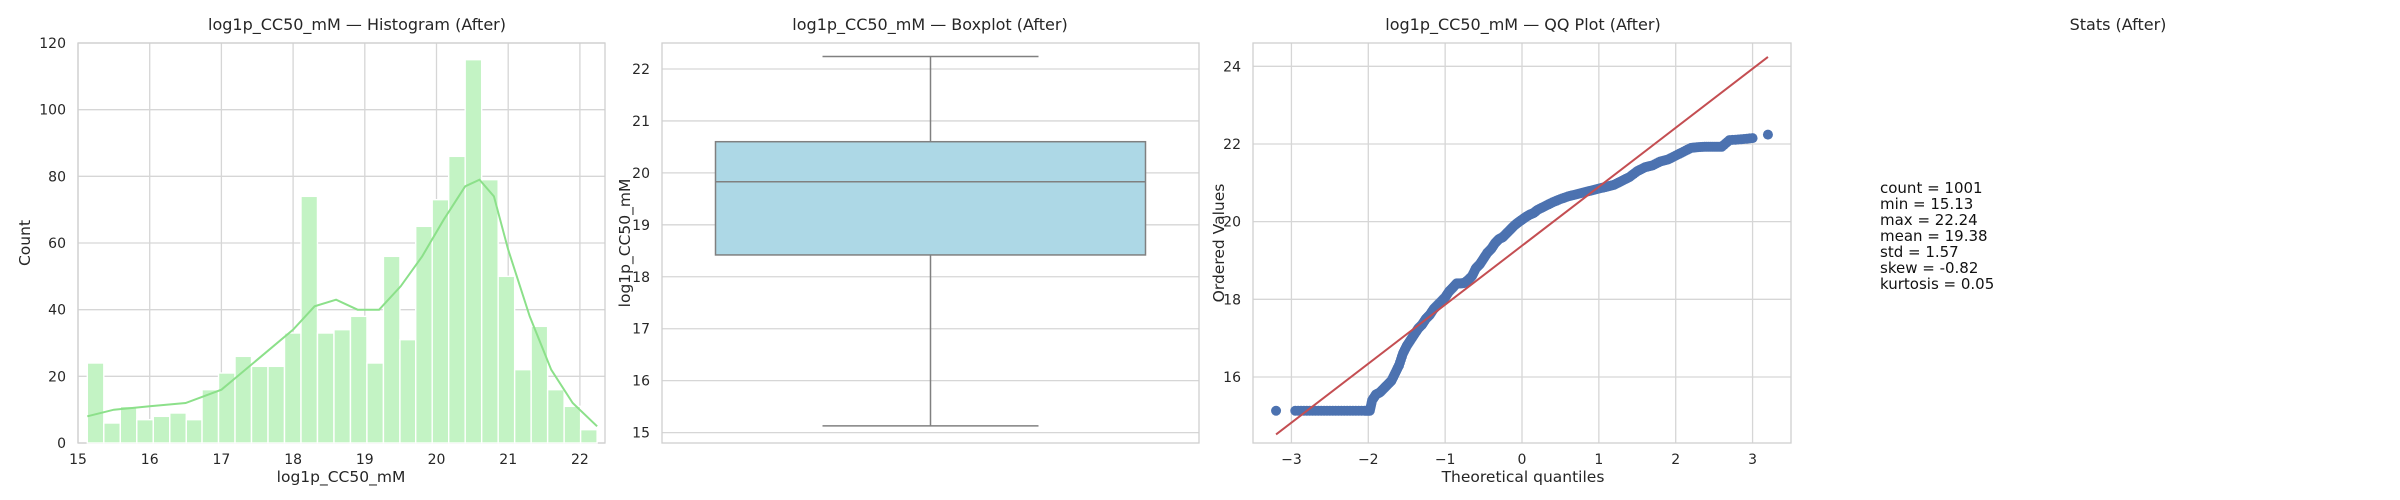 The height and width of the screenshot is (500, 2400). Describe the element at coordinates (1675, 460) in the screenshot. I see `x-tick-label: 2` at that location.